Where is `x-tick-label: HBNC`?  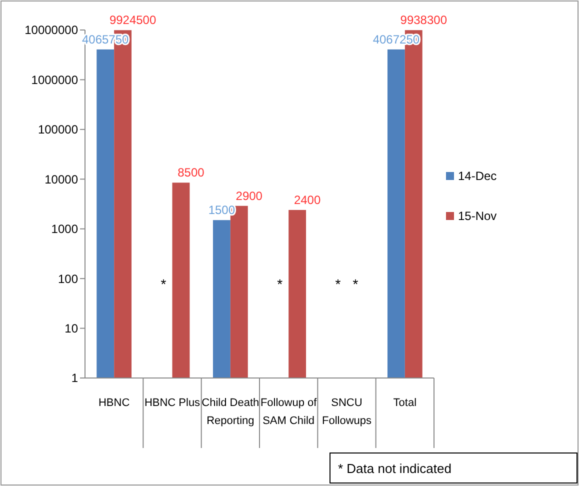
x-tick-label: HBNC is located at coordinates (114, 403).